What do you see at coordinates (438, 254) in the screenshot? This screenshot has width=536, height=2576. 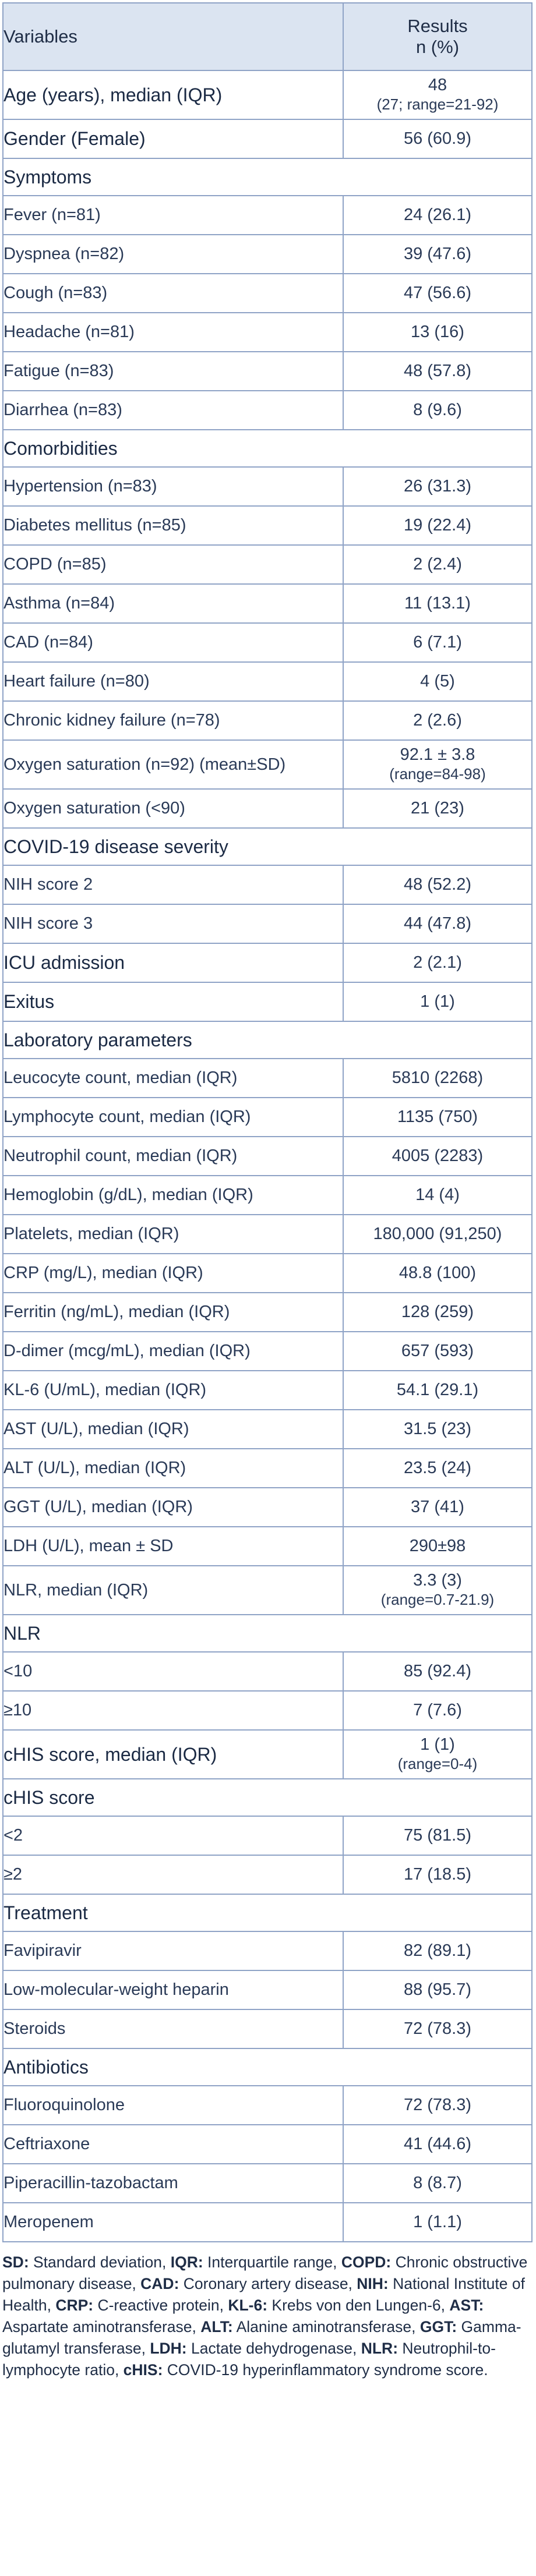 I see `row-value-cell: 39 (47.6)` at bounding box center [438, 254].